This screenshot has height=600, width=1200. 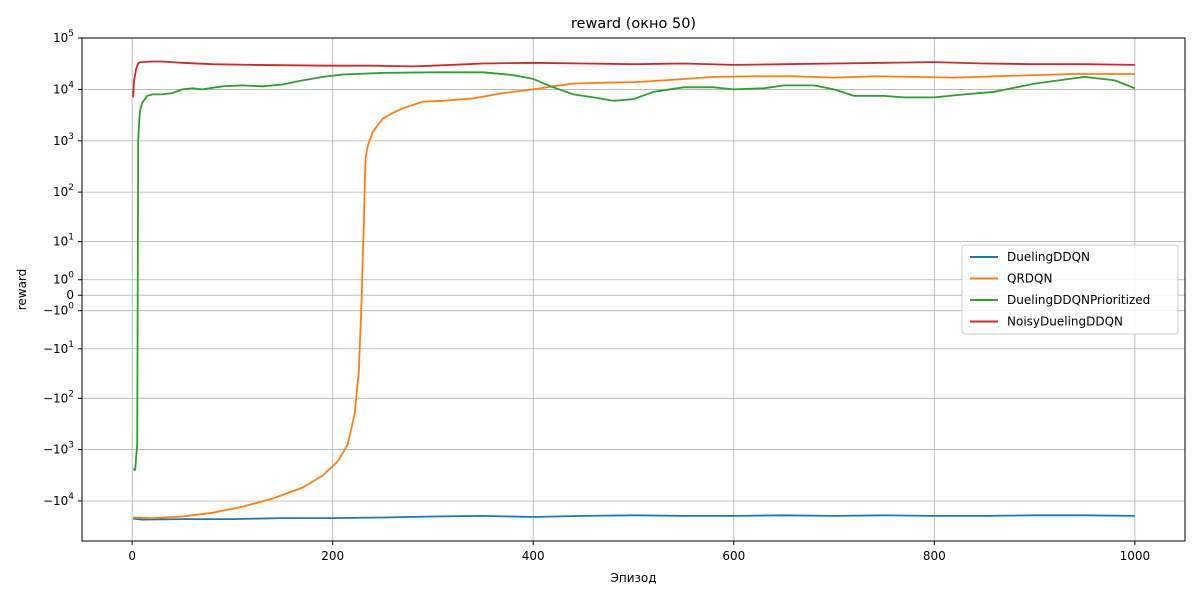 What do you see at coordinates (1135, 556) in the screenshot?
I see `x-tick-label: 1000` at bounding box center [1135, 556].